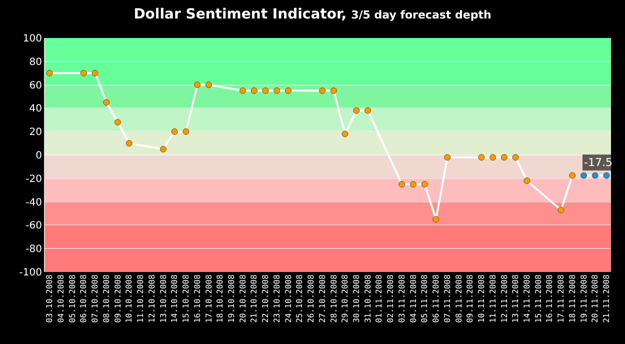  What do you see at coordinates (515, 298) in the screenshot?
I see `x-tick-label: 13.11.2008` at bounding box center [515, 298].